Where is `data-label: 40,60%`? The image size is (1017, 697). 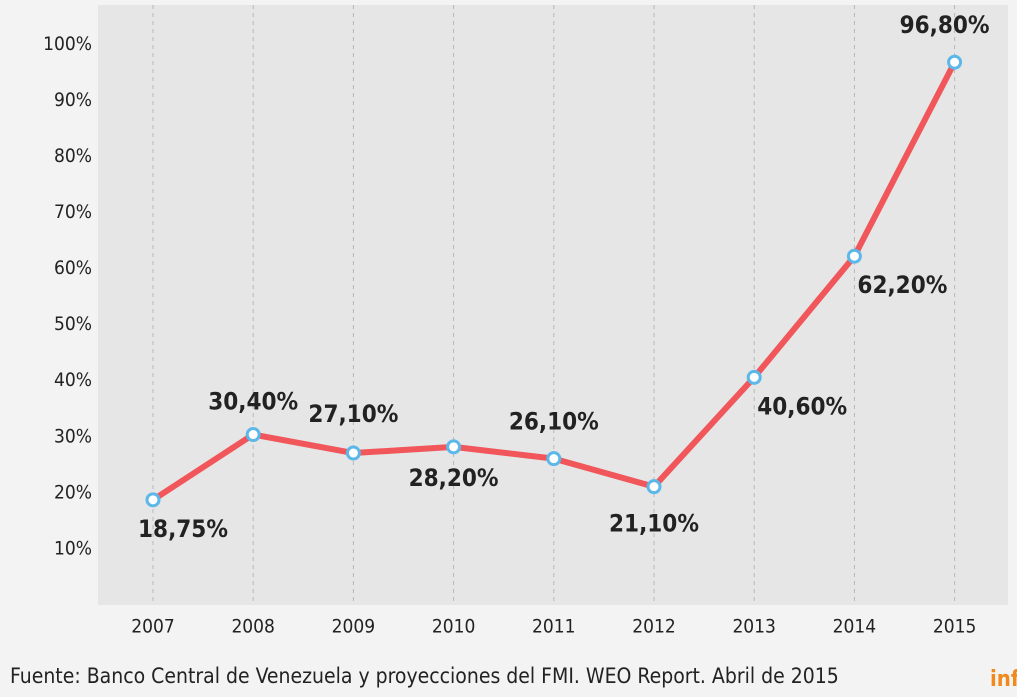
data-label: 40,60% is located at coordinates (802, 406).